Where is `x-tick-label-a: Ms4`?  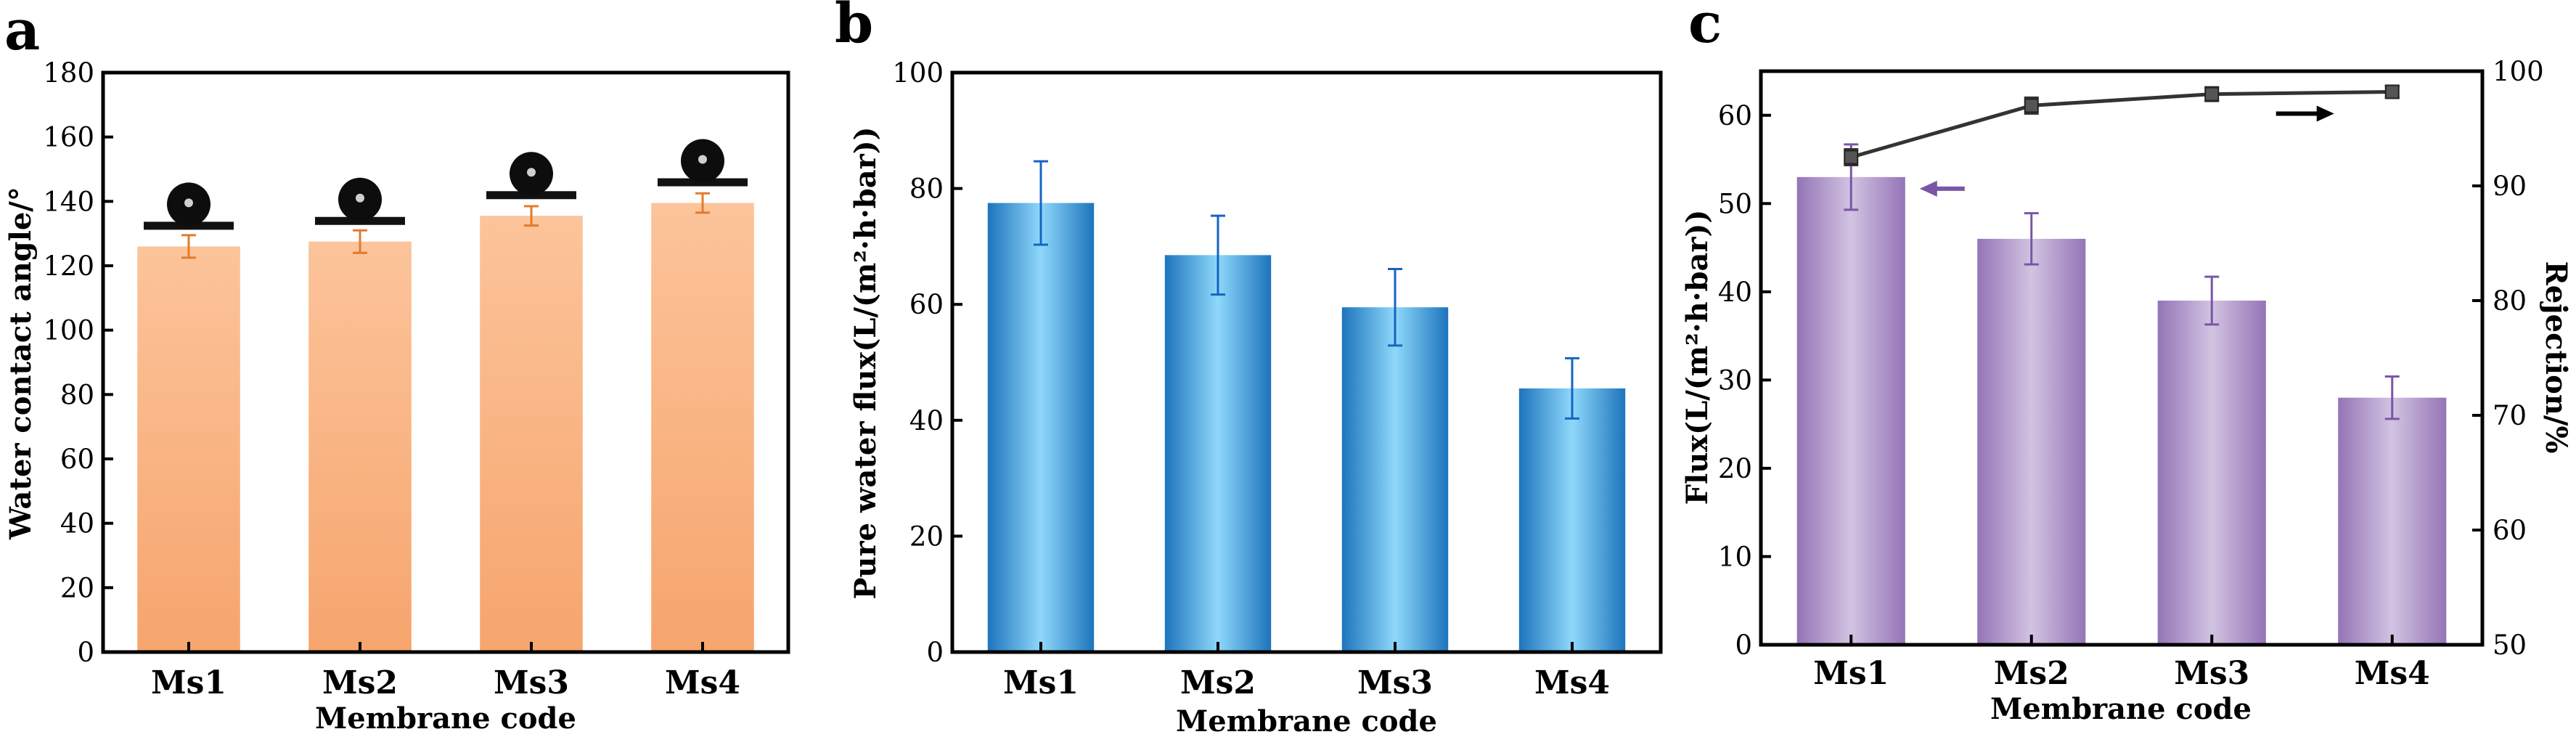
x-tick-label-a: Ms4 is located at coordinates (703, 682).